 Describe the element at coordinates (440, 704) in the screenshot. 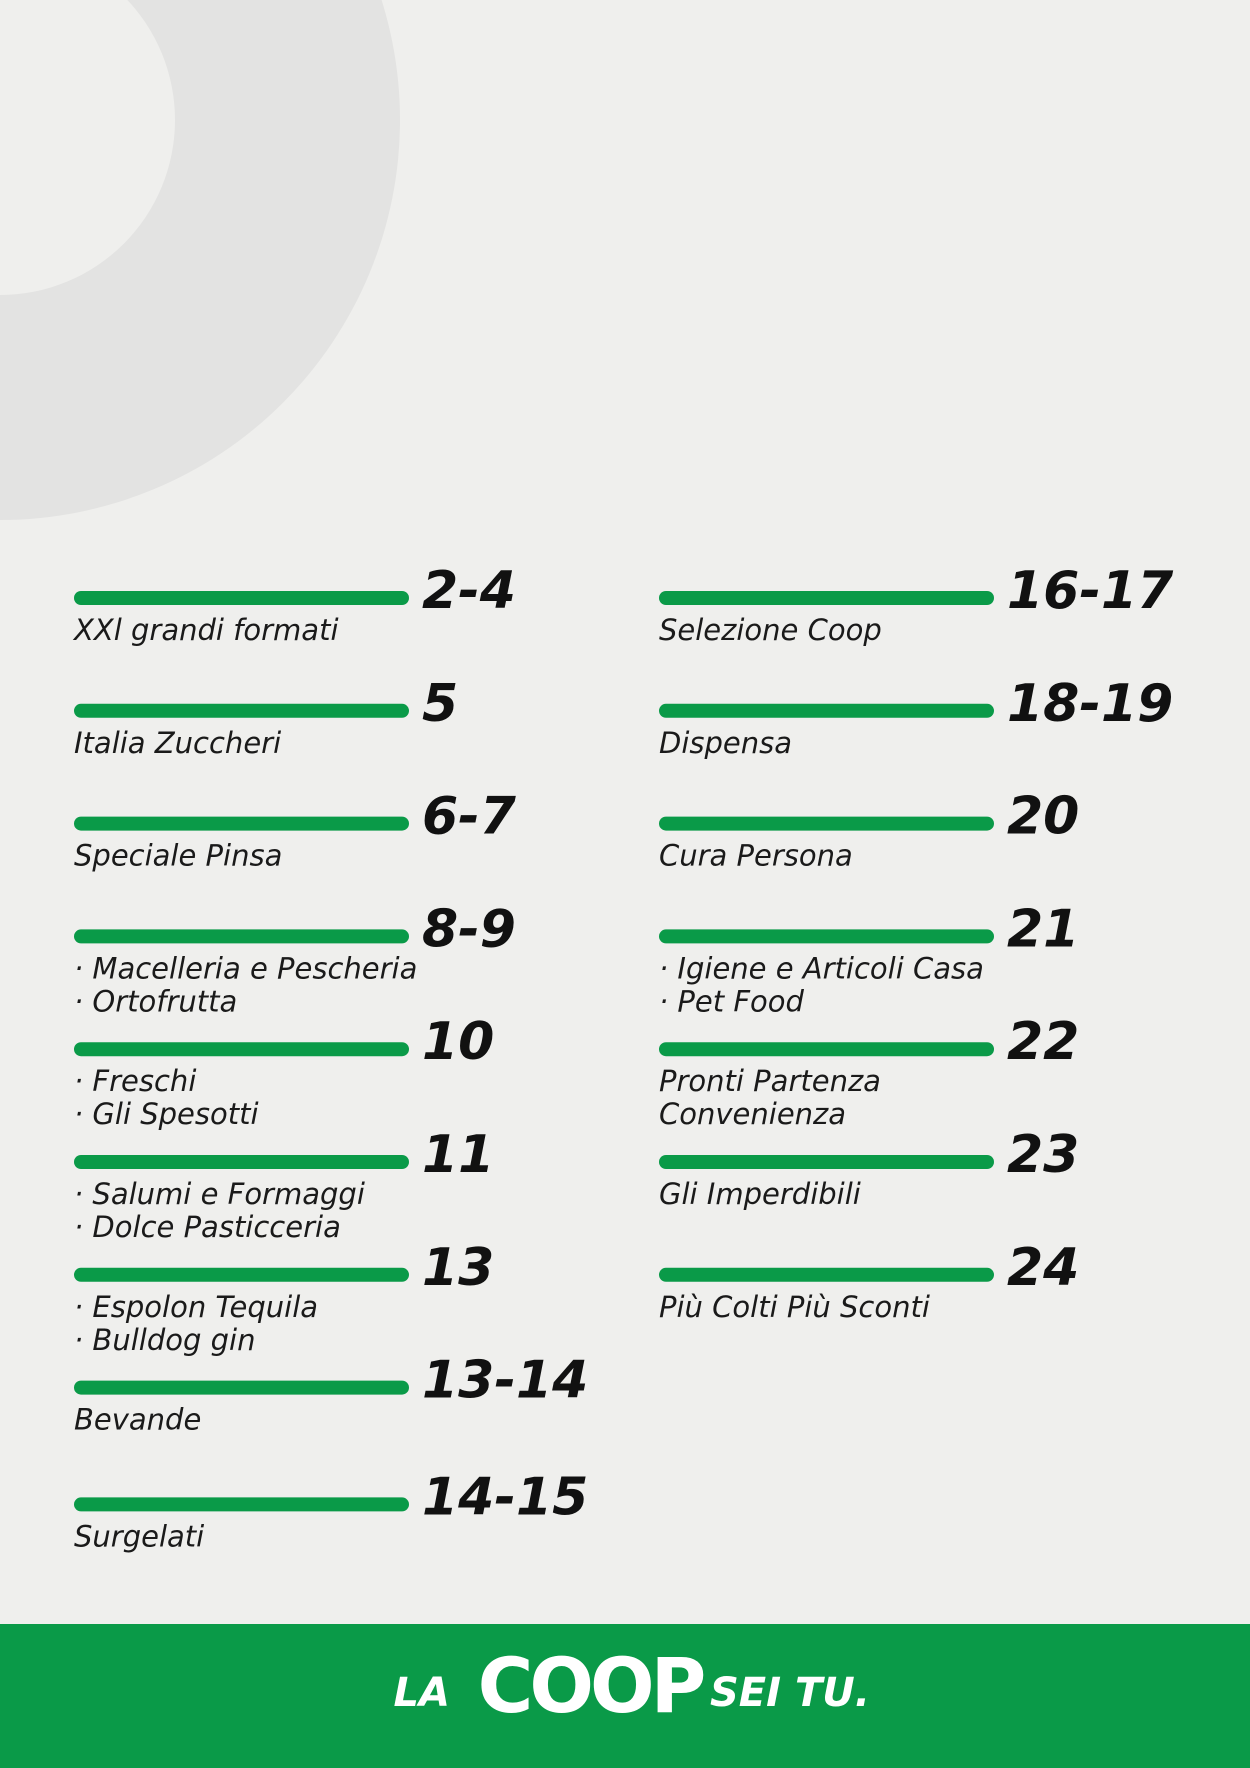

I see `page-range: 5` at that location.